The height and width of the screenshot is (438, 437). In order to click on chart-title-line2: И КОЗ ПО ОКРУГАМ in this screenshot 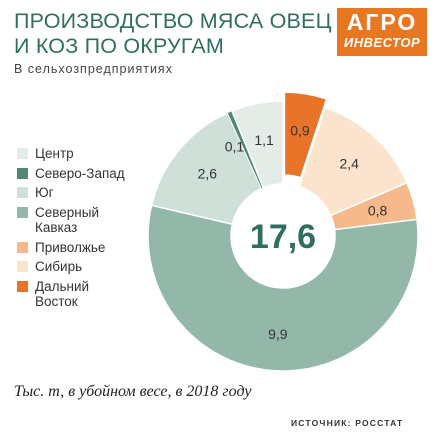, I will do `click(119, 46)`.